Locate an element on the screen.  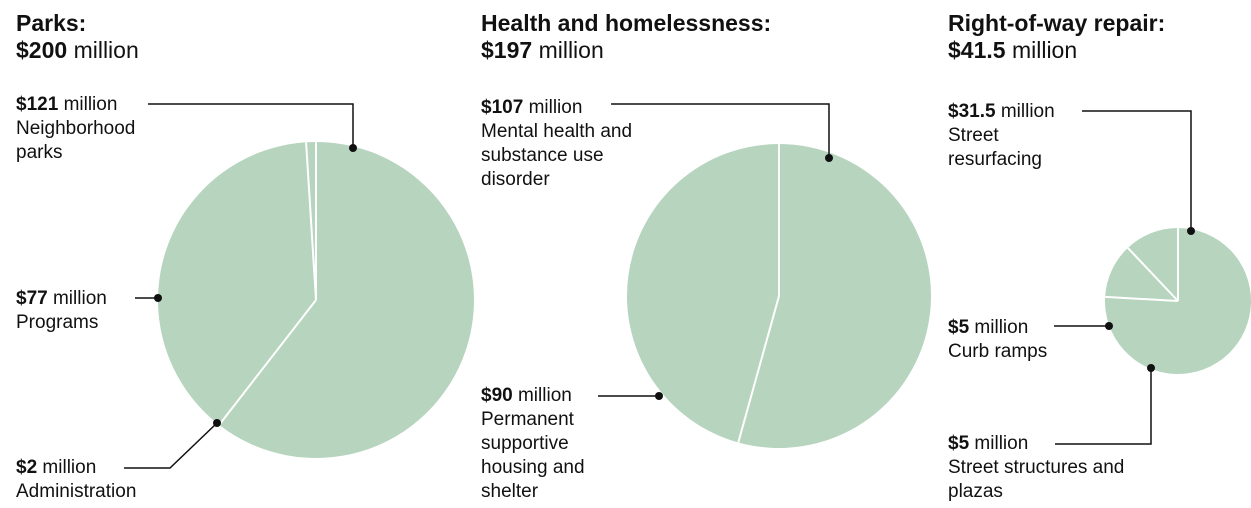
row-title-name: Right-of-way repair: is located at coordinates (1057, 23).